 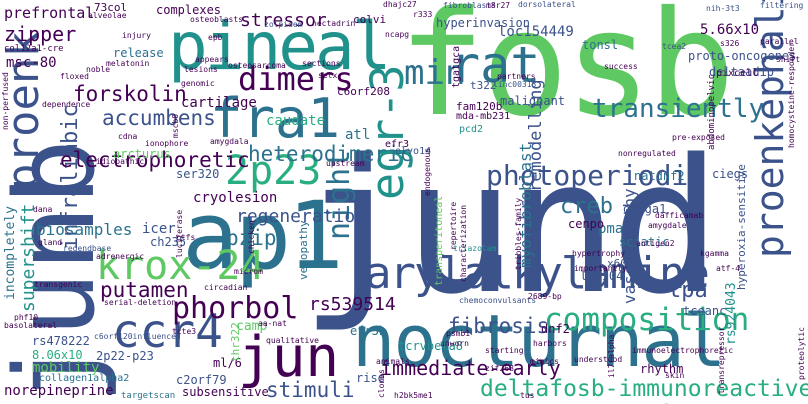 I want to click on word-dorsolateral: dorsolateral, so click(x=547, y=4).